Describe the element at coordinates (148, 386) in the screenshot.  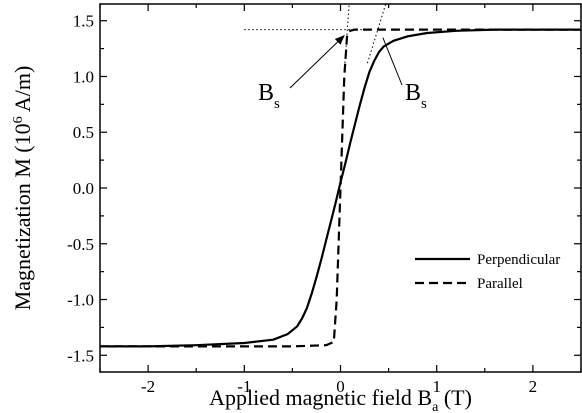
I see `x-tick-label: -2` at that location.